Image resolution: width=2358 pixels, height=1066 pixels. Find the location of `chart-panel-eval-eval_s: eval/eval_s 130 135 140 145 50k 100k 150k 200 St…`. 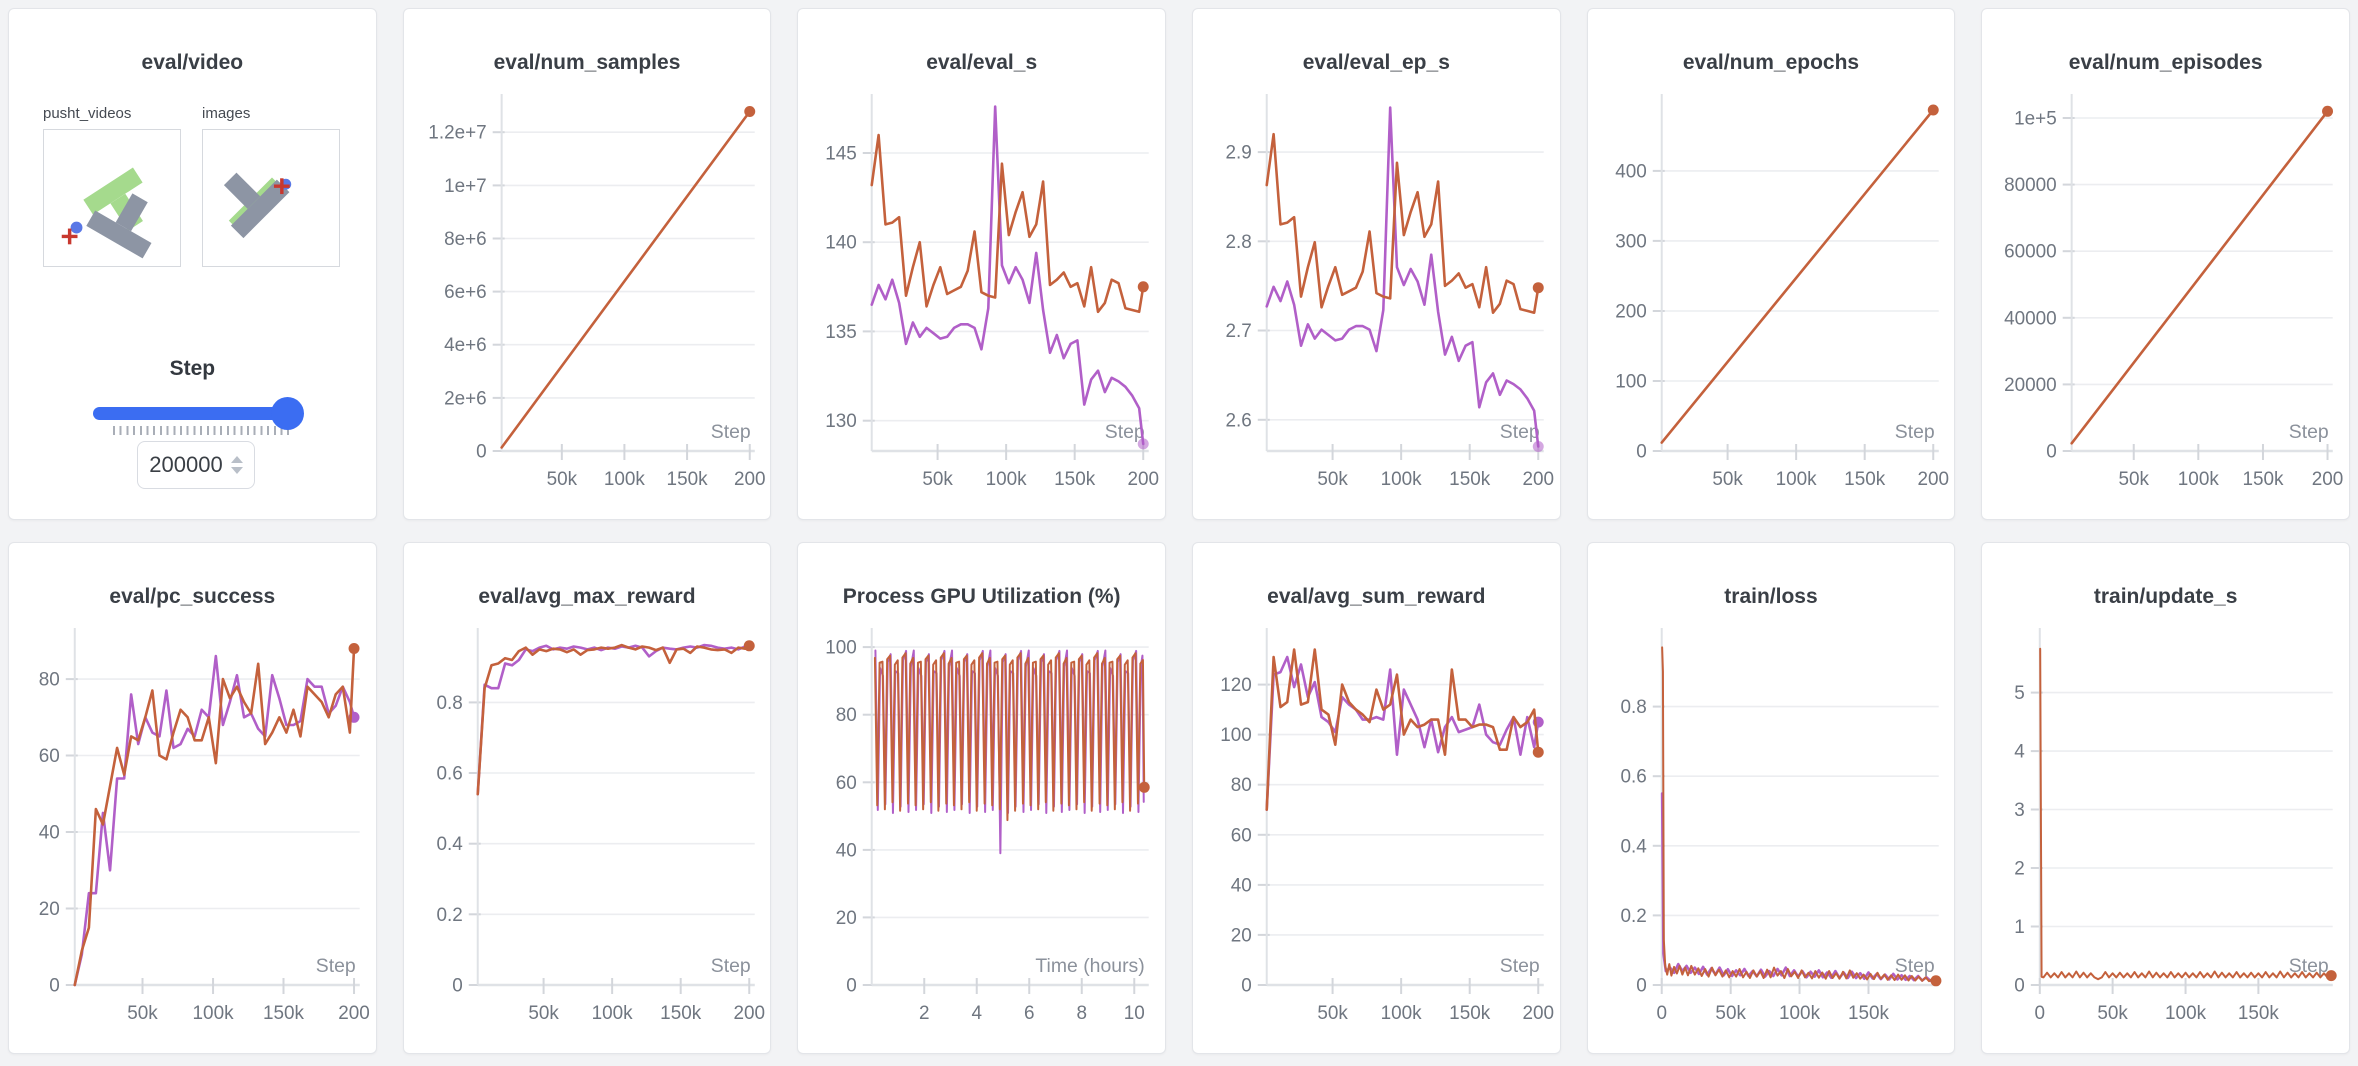

chart-panel-eval-eval_s: eval/eval_s 130 135 140 145 50k 100k 150k 200 St… is located at coordinates (981, 264).